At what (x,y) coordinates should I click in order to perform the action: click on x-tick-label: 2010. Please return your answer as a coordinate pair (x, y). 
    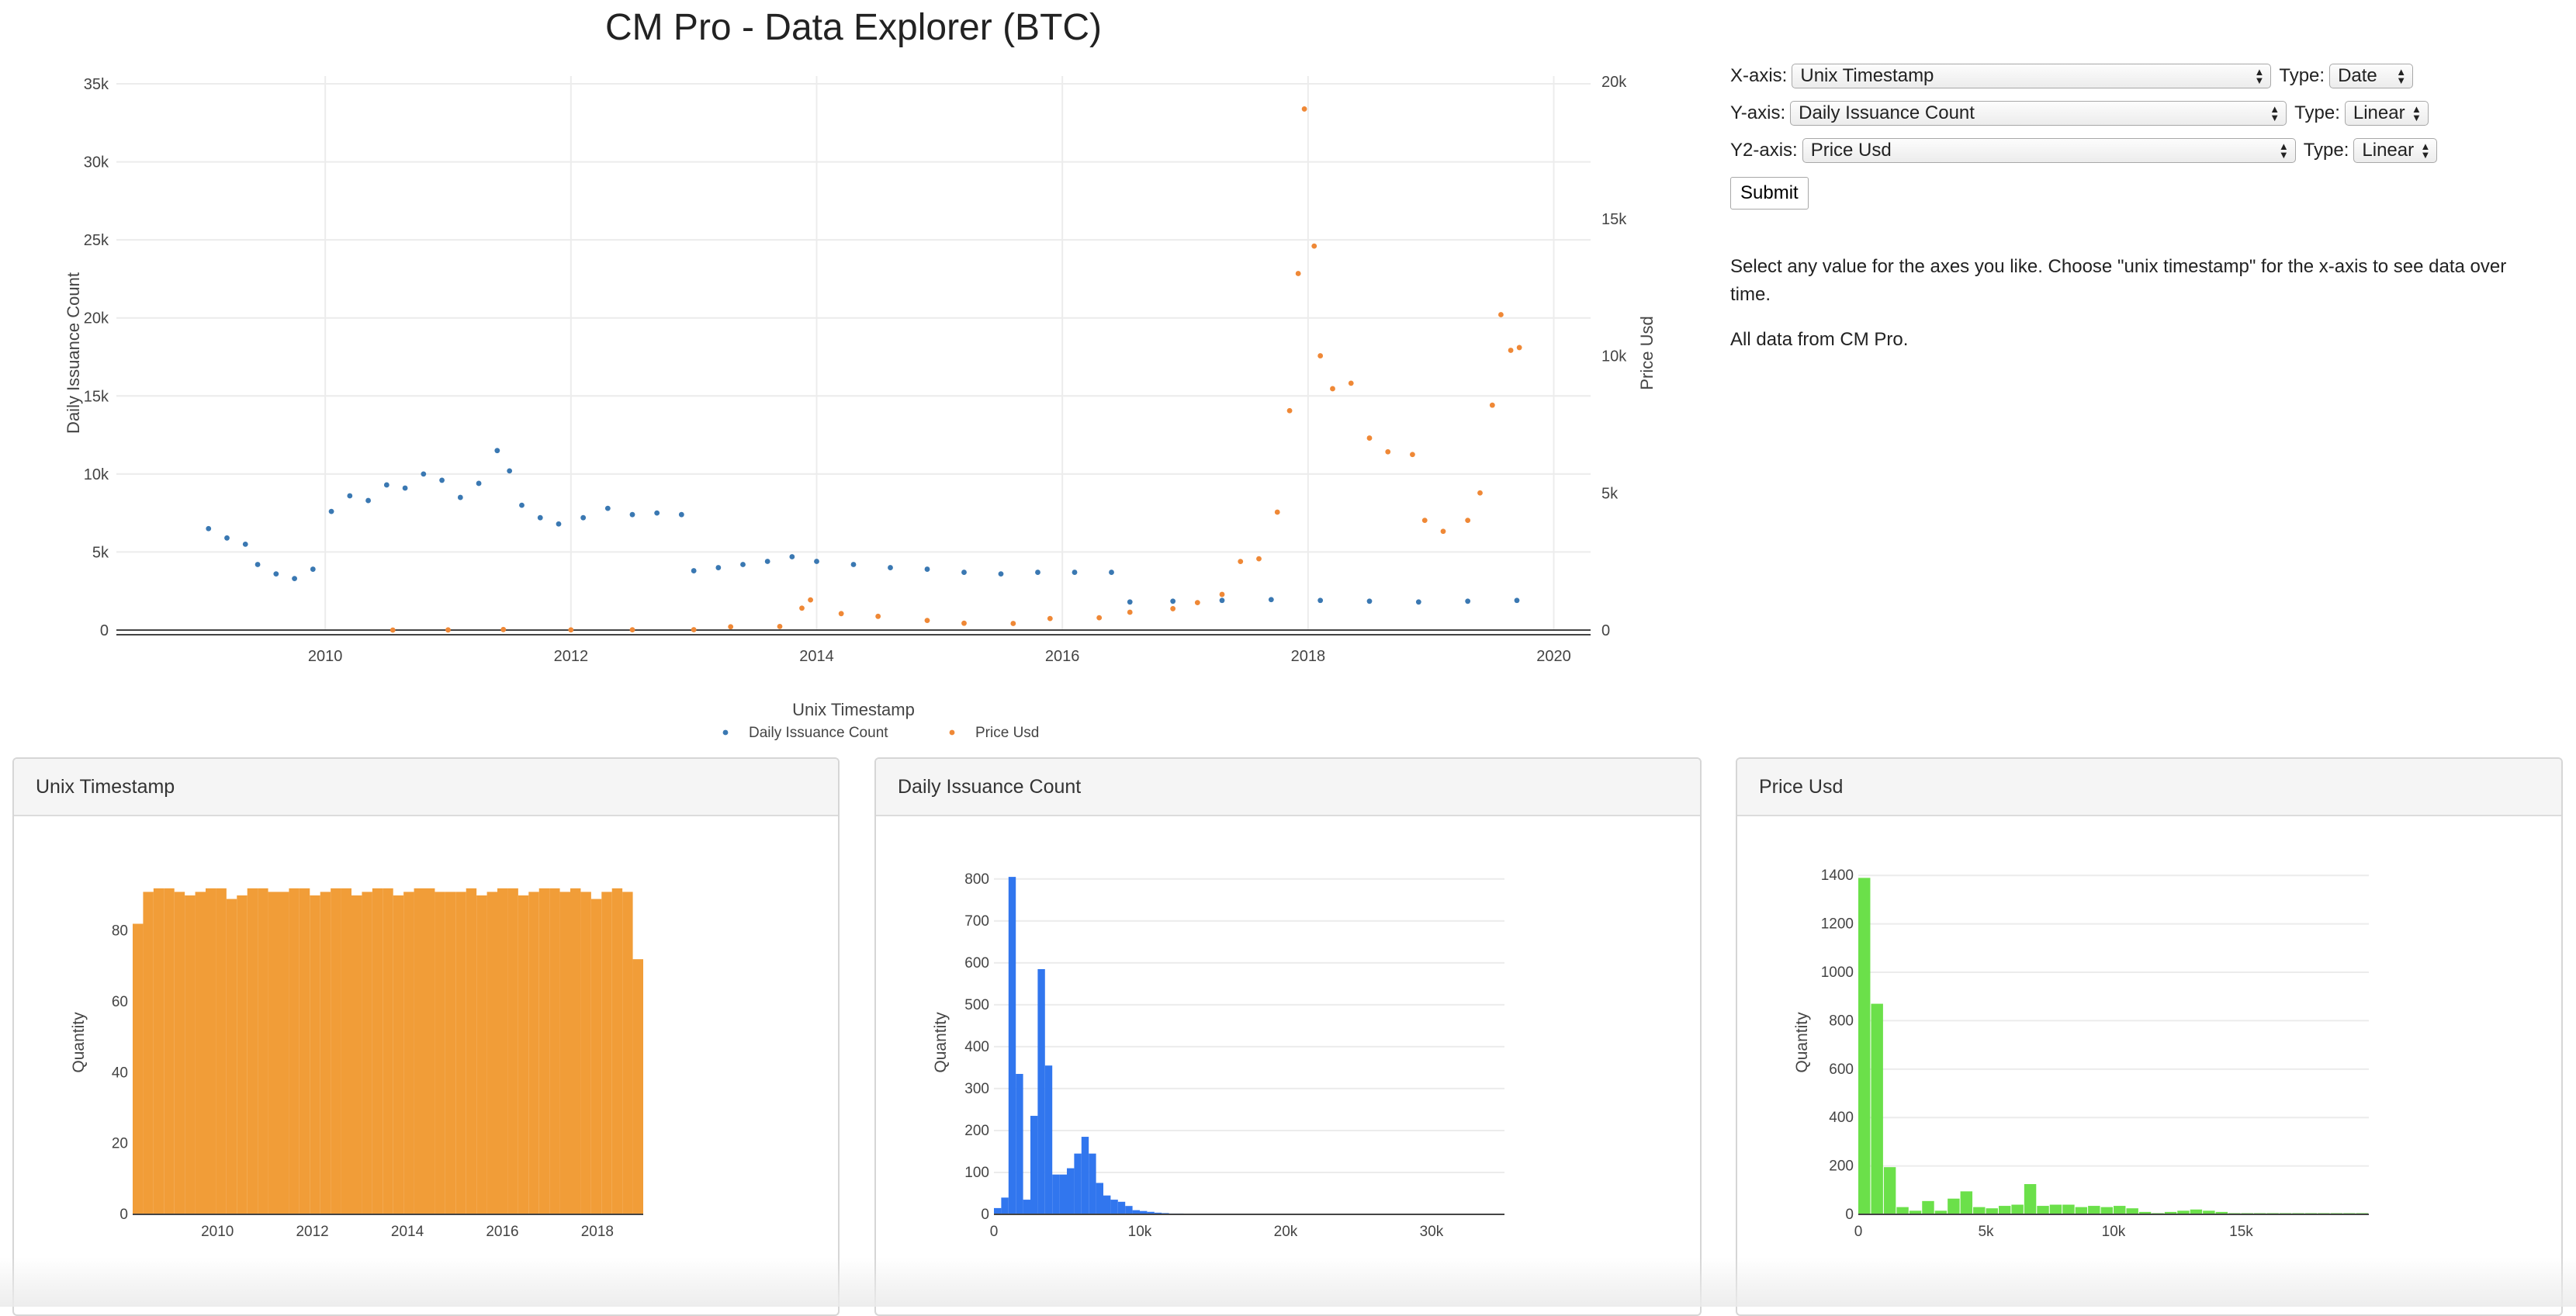
    Looking at the image, I should click on (217, 1232).